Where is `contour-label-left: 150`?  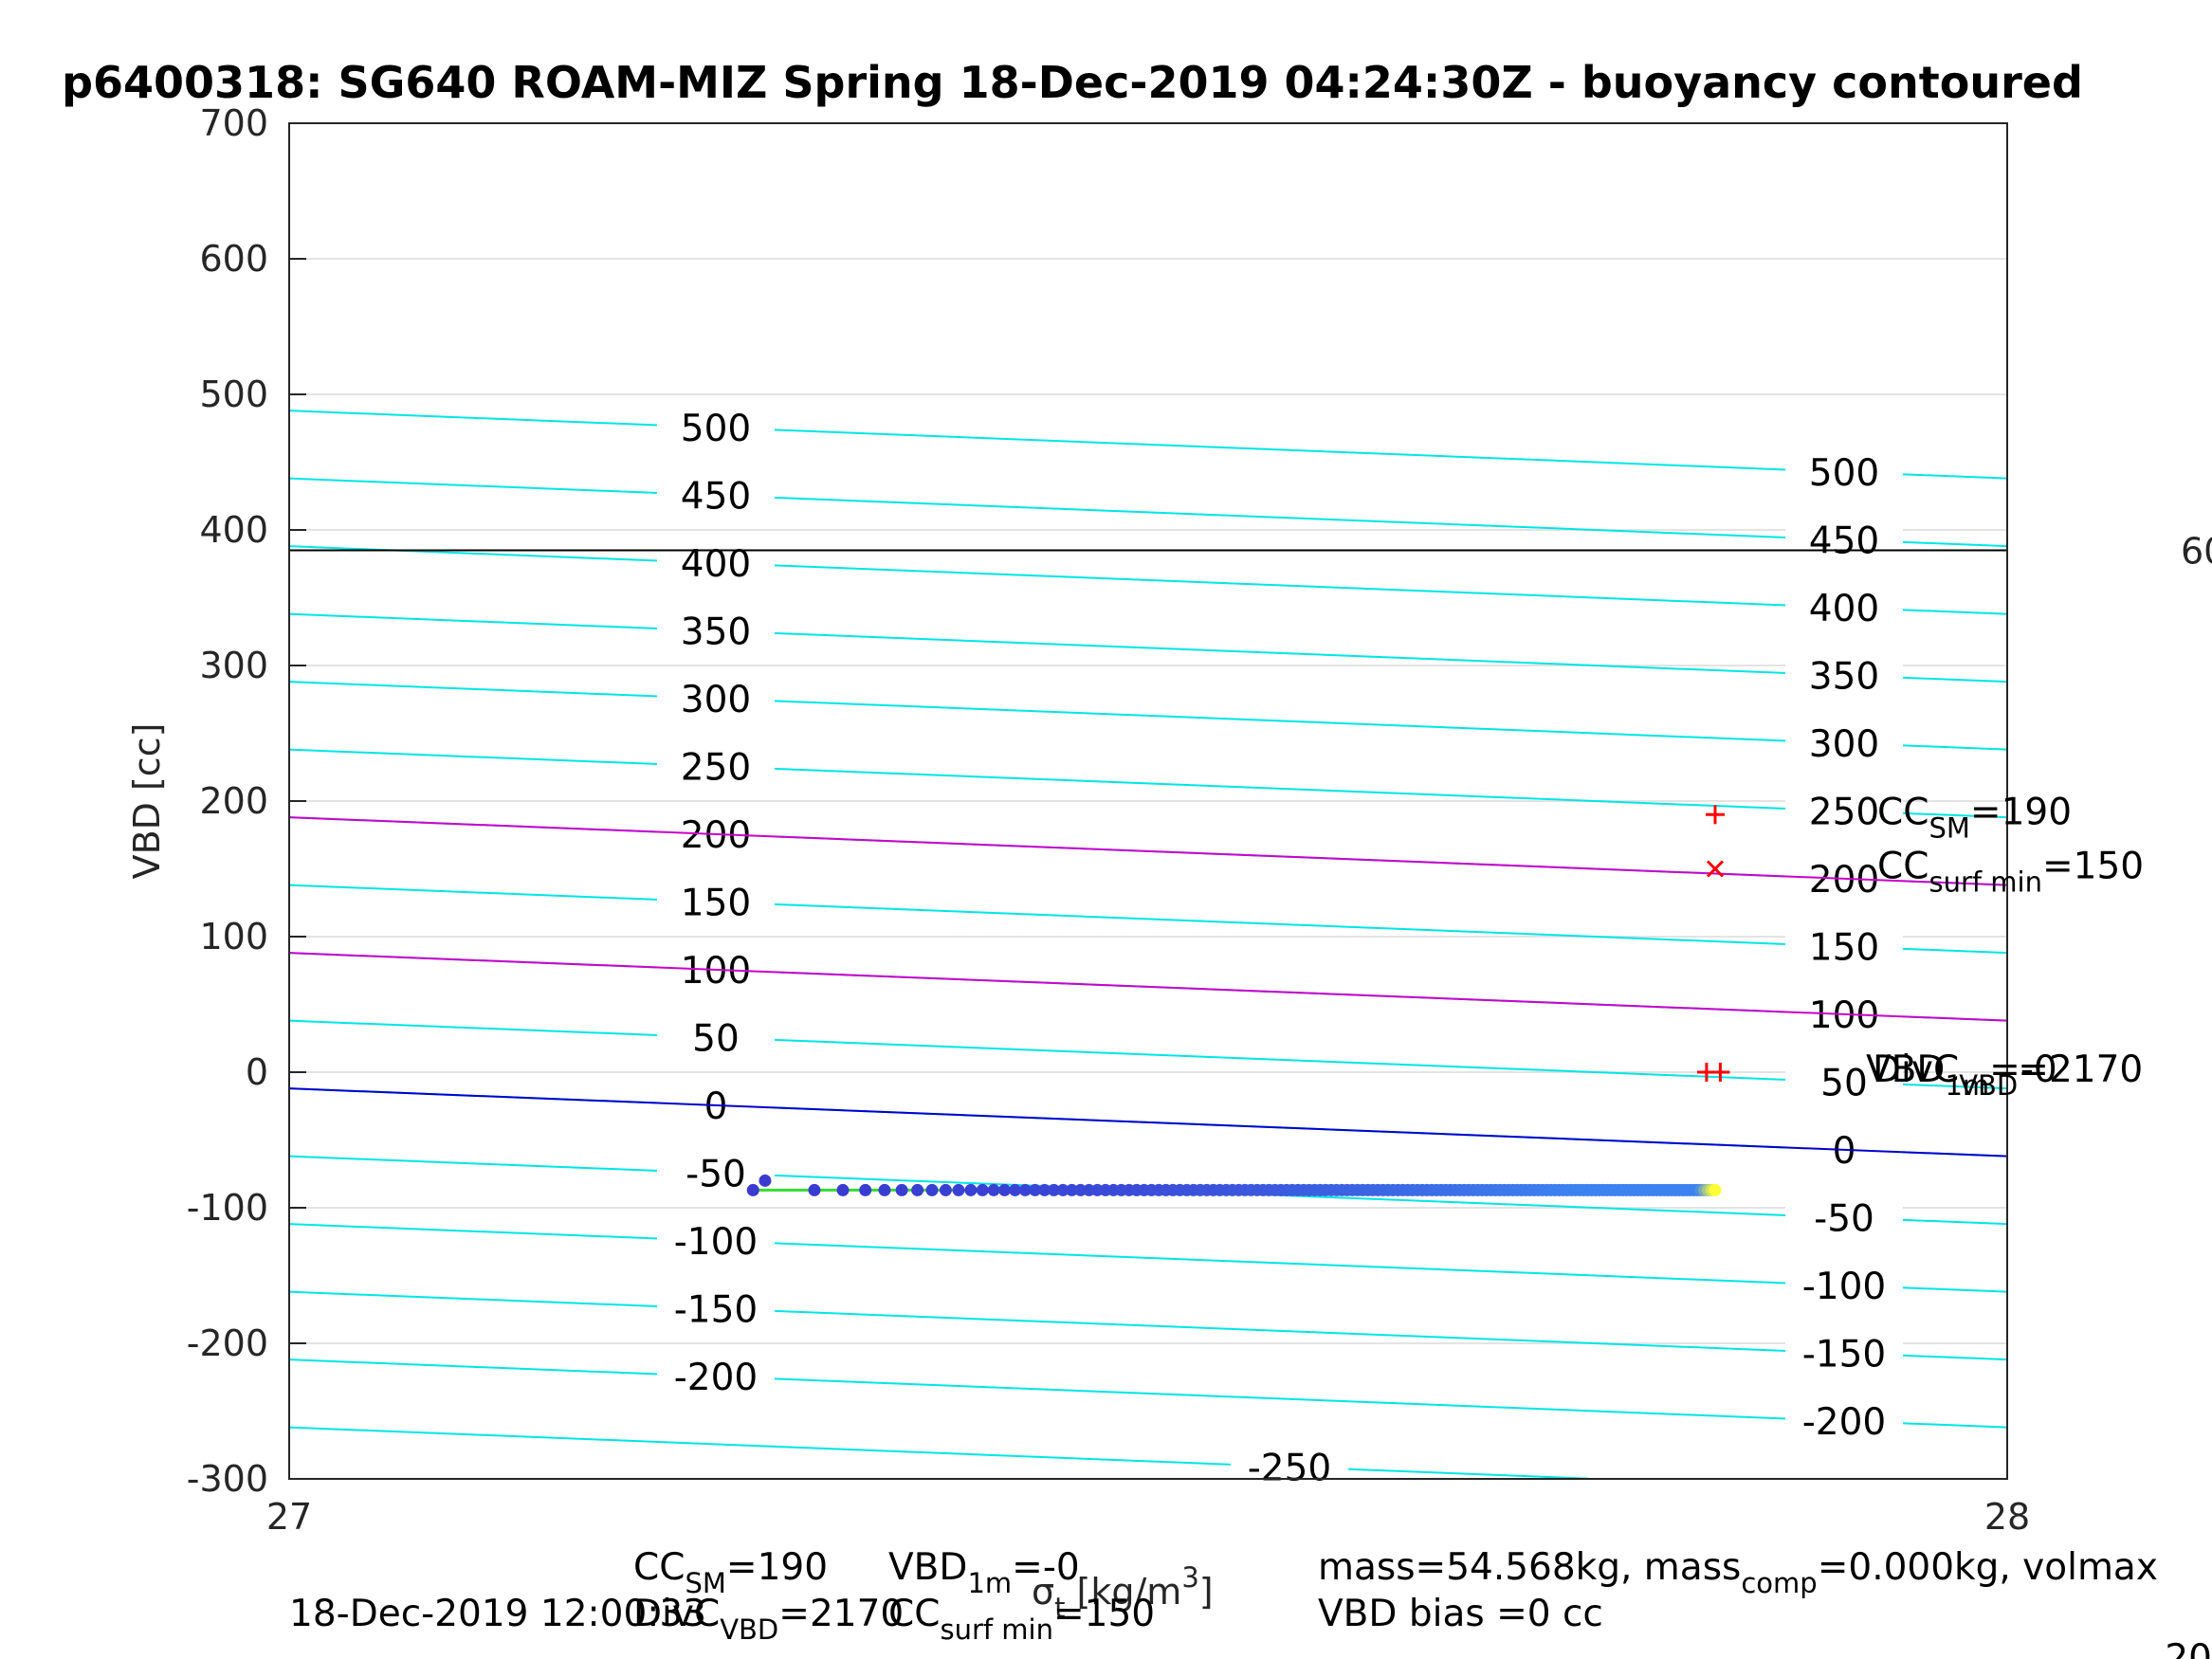 contour-label-left: 150 is located at coordinates (716, 903).